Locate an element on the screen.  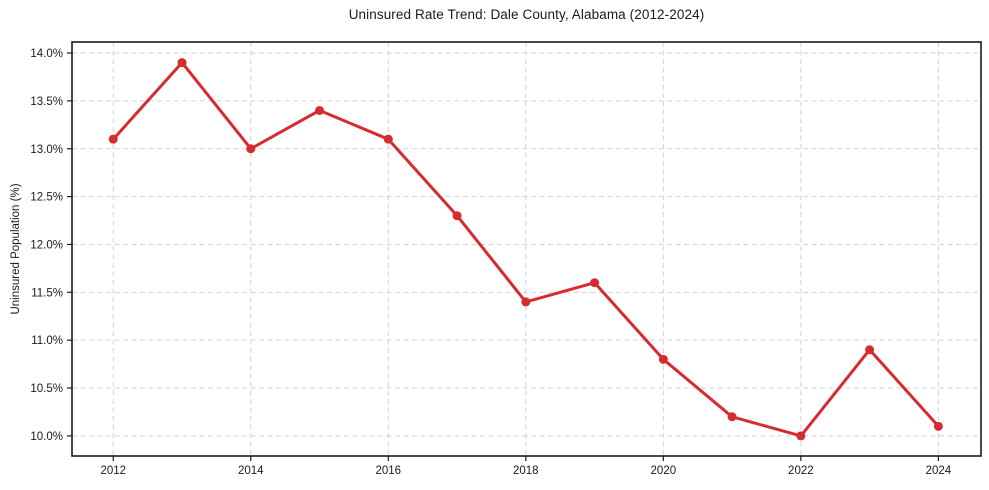
x-tick-label: 2018 is located at coordinates (526, 471).